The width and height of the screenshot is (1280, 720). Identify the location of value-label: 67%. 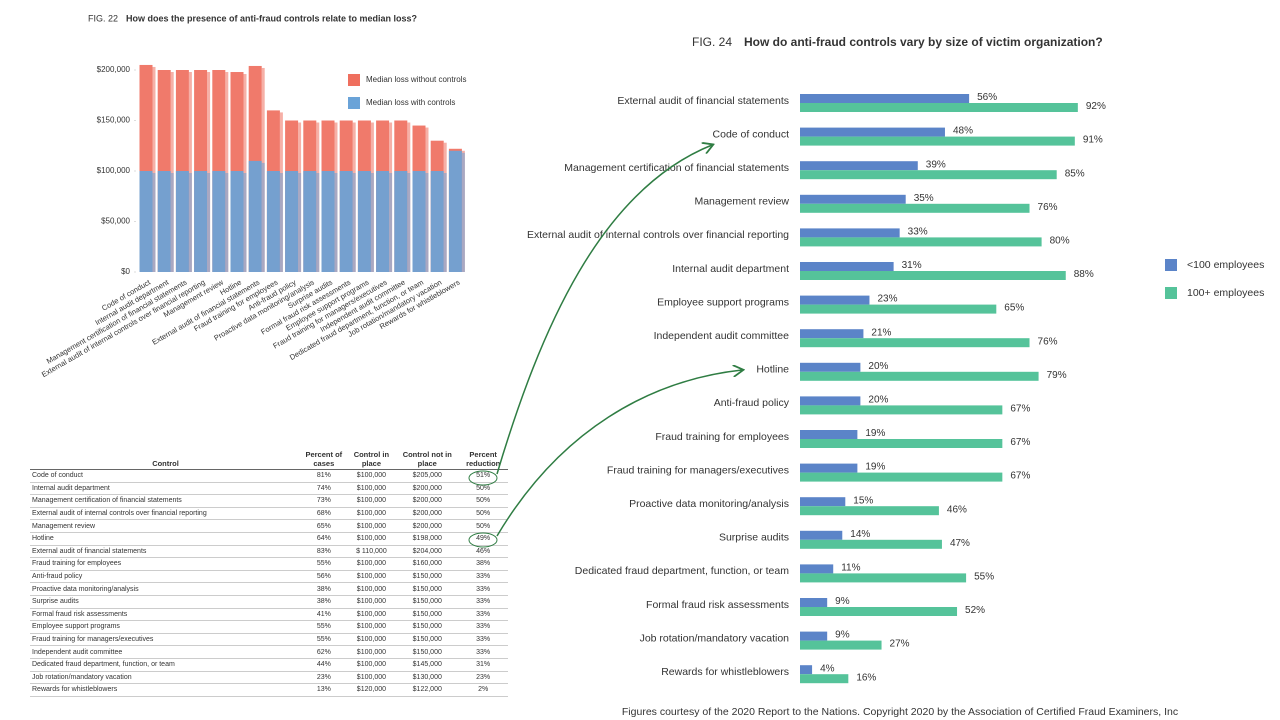
(1020, 442).